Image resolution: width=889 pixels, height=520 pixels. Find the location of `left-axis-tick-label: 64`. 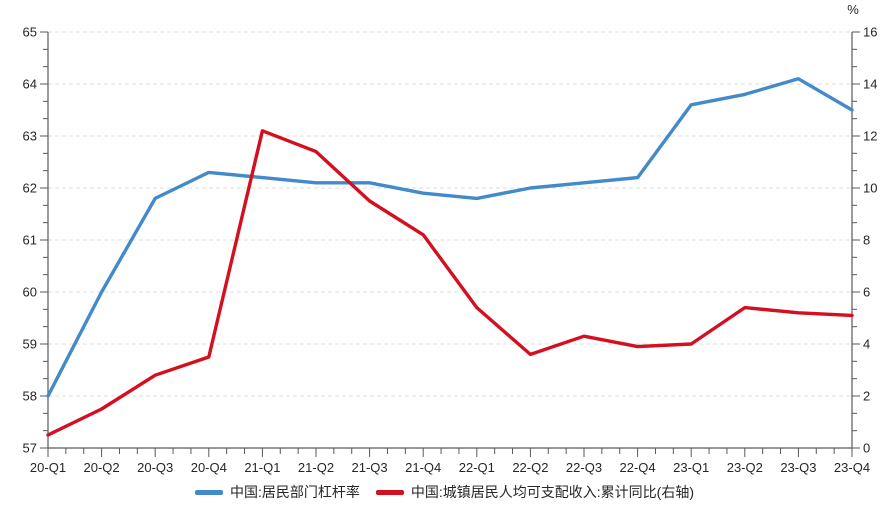

left-axis-tick-label: 64 is located at coordinates (30, 84).